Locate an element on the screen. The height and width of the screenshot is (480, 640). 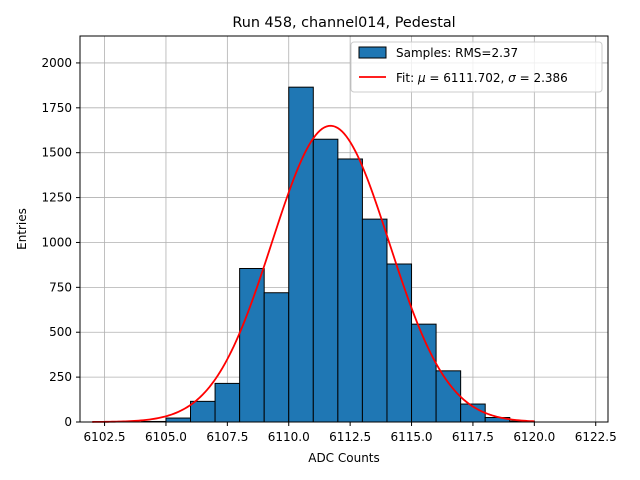
y-tick-label: 750 is located at coordinates (60, 287).